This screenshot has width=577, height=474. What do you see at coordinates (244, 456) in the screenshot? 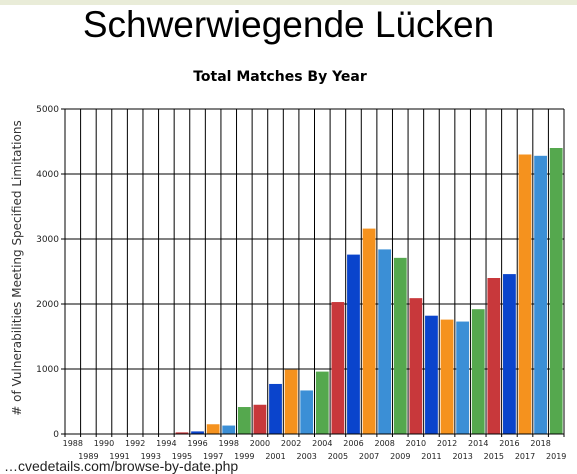
I see `x-tick-label: 1999` at bounding box center [244, 456].